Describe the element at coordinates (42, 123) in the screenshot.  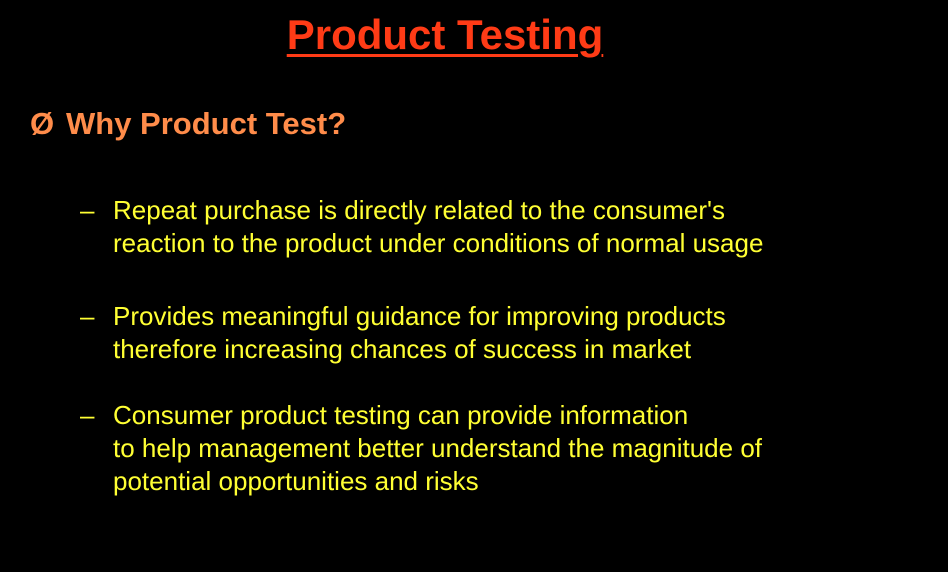
I see `bullet-marker-icon: Ø` at that location.